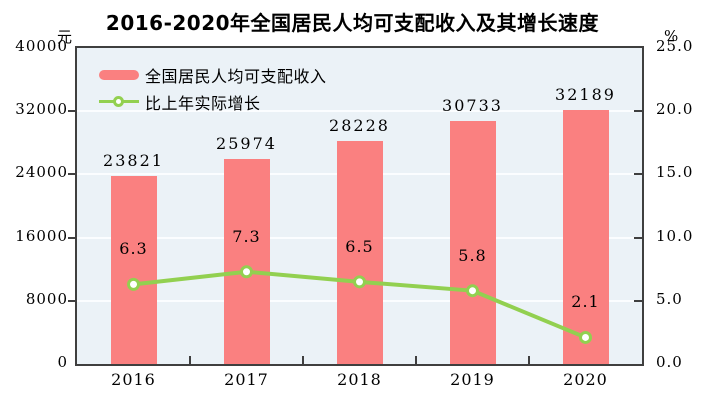 The height and width of the screenshot is (403, 705). I want to click on legend-label-growth: 比上年实际增长, so click(203, 103).